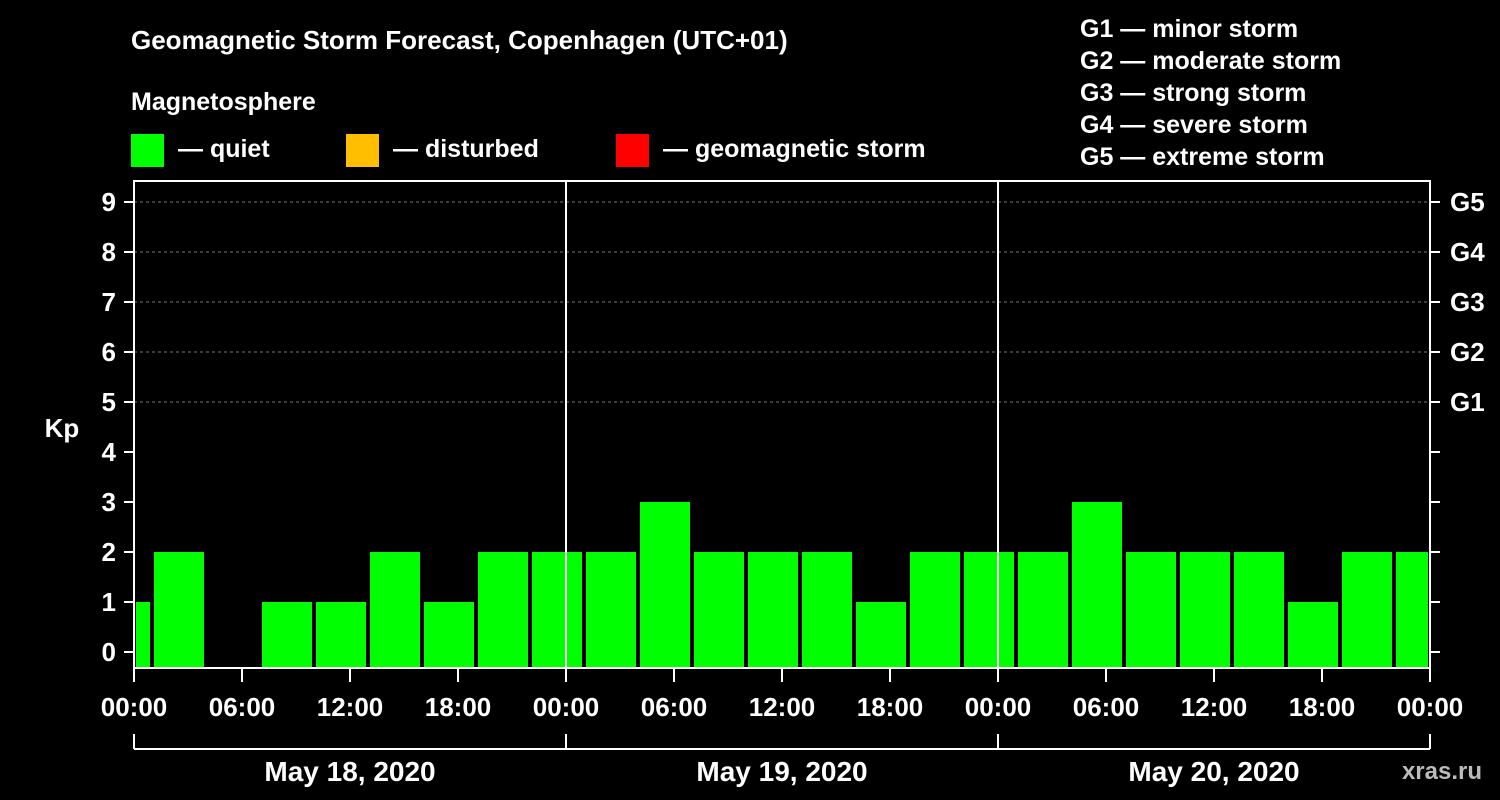 Image resolution: width=1500 pixels, height=800 pixels. I want to click on legend: — quiet — disturbed — geomagnetic storm, so click(528, 150).